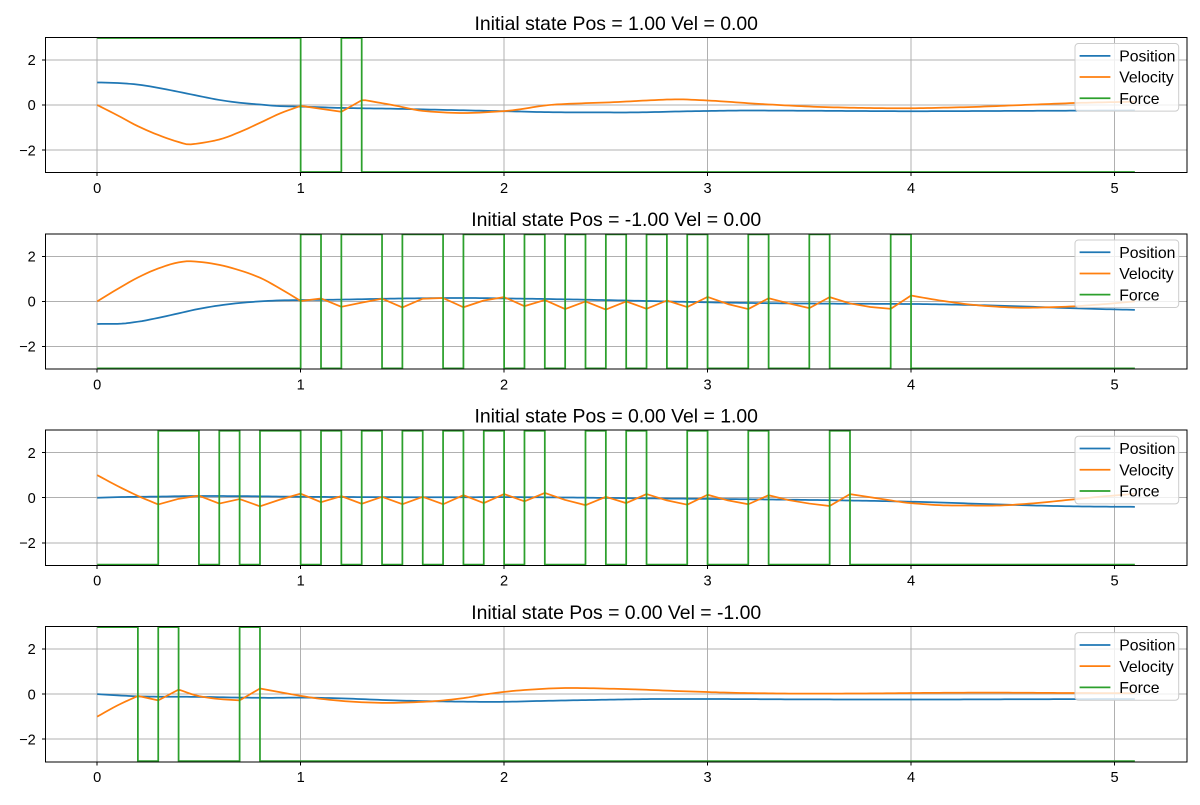 The width and height of the screenshot is (1200, 805). What do you see at coordinates (616, 220) in the screenshot?
I see `svg-text:Initial state Pos = -1.00 Vel: Initial state Pos = -1.00 Vel = 0.00` at bounding box center [616, 220].